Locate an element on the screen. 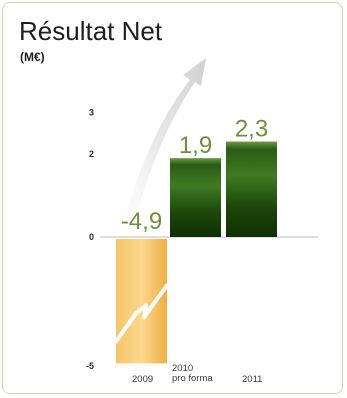 The image size is (347, 398). data-label: 1,9 is located at coordinates (195, 145).